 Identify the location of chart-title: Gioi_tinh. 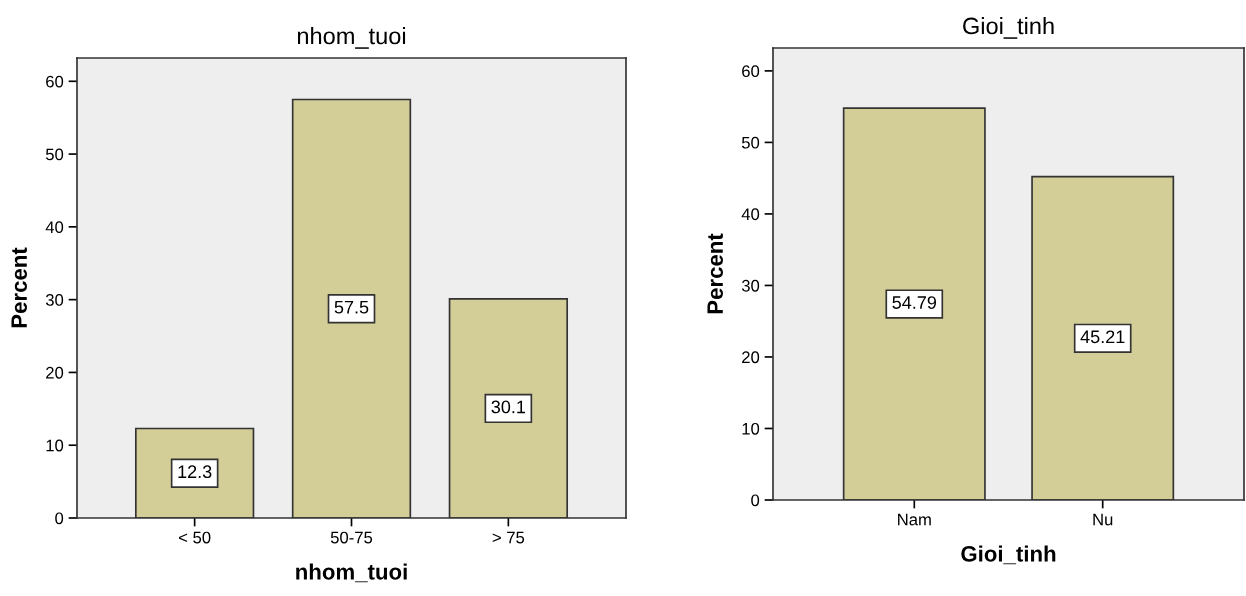
(1008, 28).